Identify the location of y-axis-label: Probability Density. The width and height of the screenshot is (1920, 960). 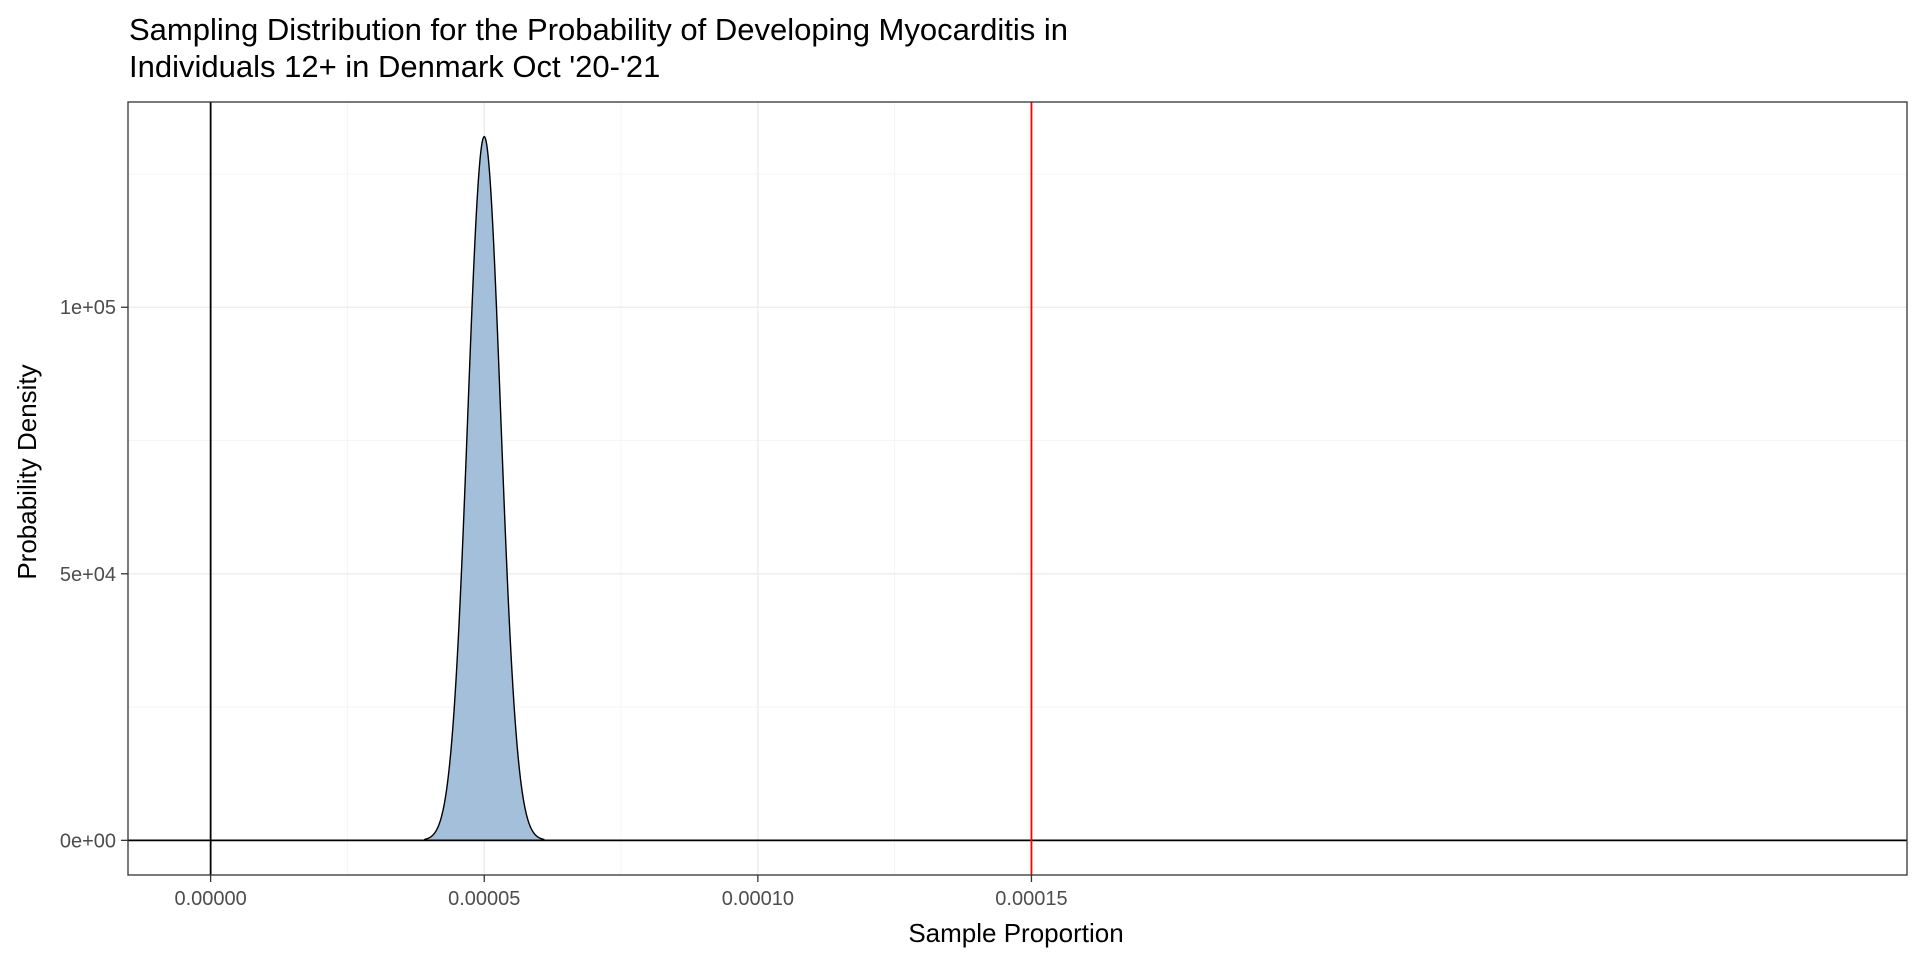
(27, 471).